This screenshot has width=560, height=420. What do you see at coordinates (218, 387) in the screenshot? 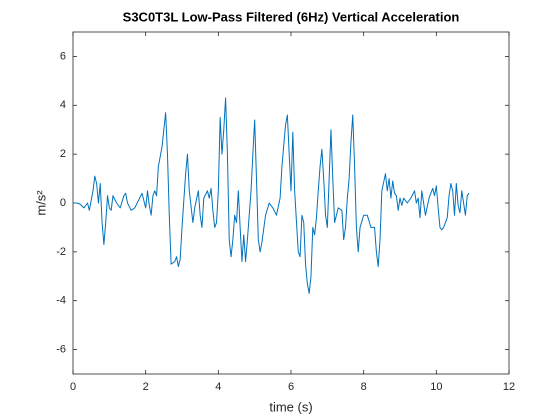
I see `x-tick-label: 4` at bounding box center [218, 387].